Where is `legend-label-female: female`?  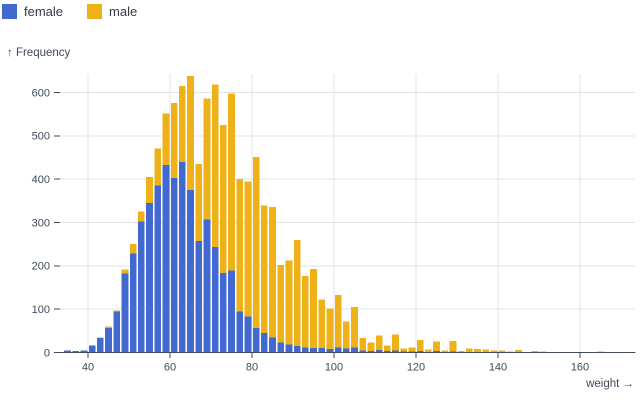
legend-label-female: female is located at coordinates (44, 11).